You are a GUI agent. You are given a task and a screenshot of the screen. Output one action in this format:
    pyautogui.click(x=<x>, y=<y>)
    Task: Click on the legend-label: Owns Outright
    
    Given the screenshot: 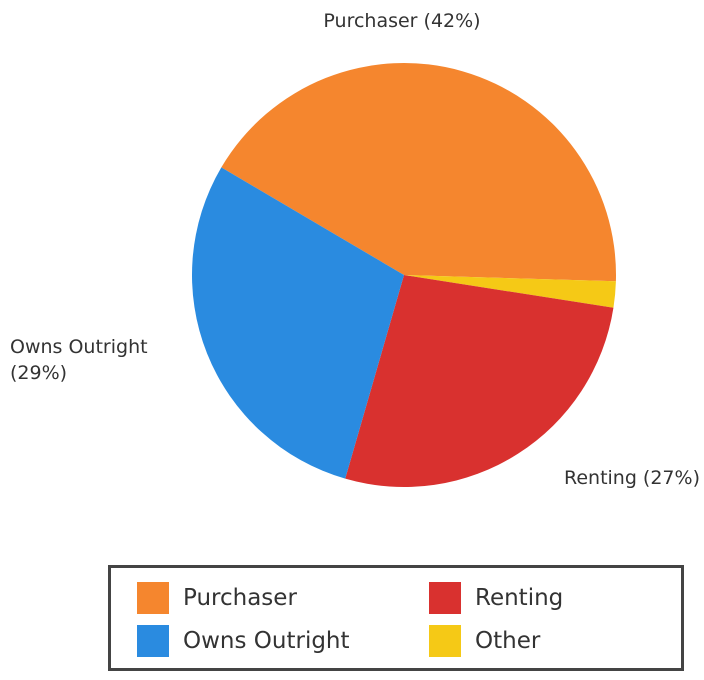 What is the action you would take?
    pyautogui.click(x=266, y=641)
    